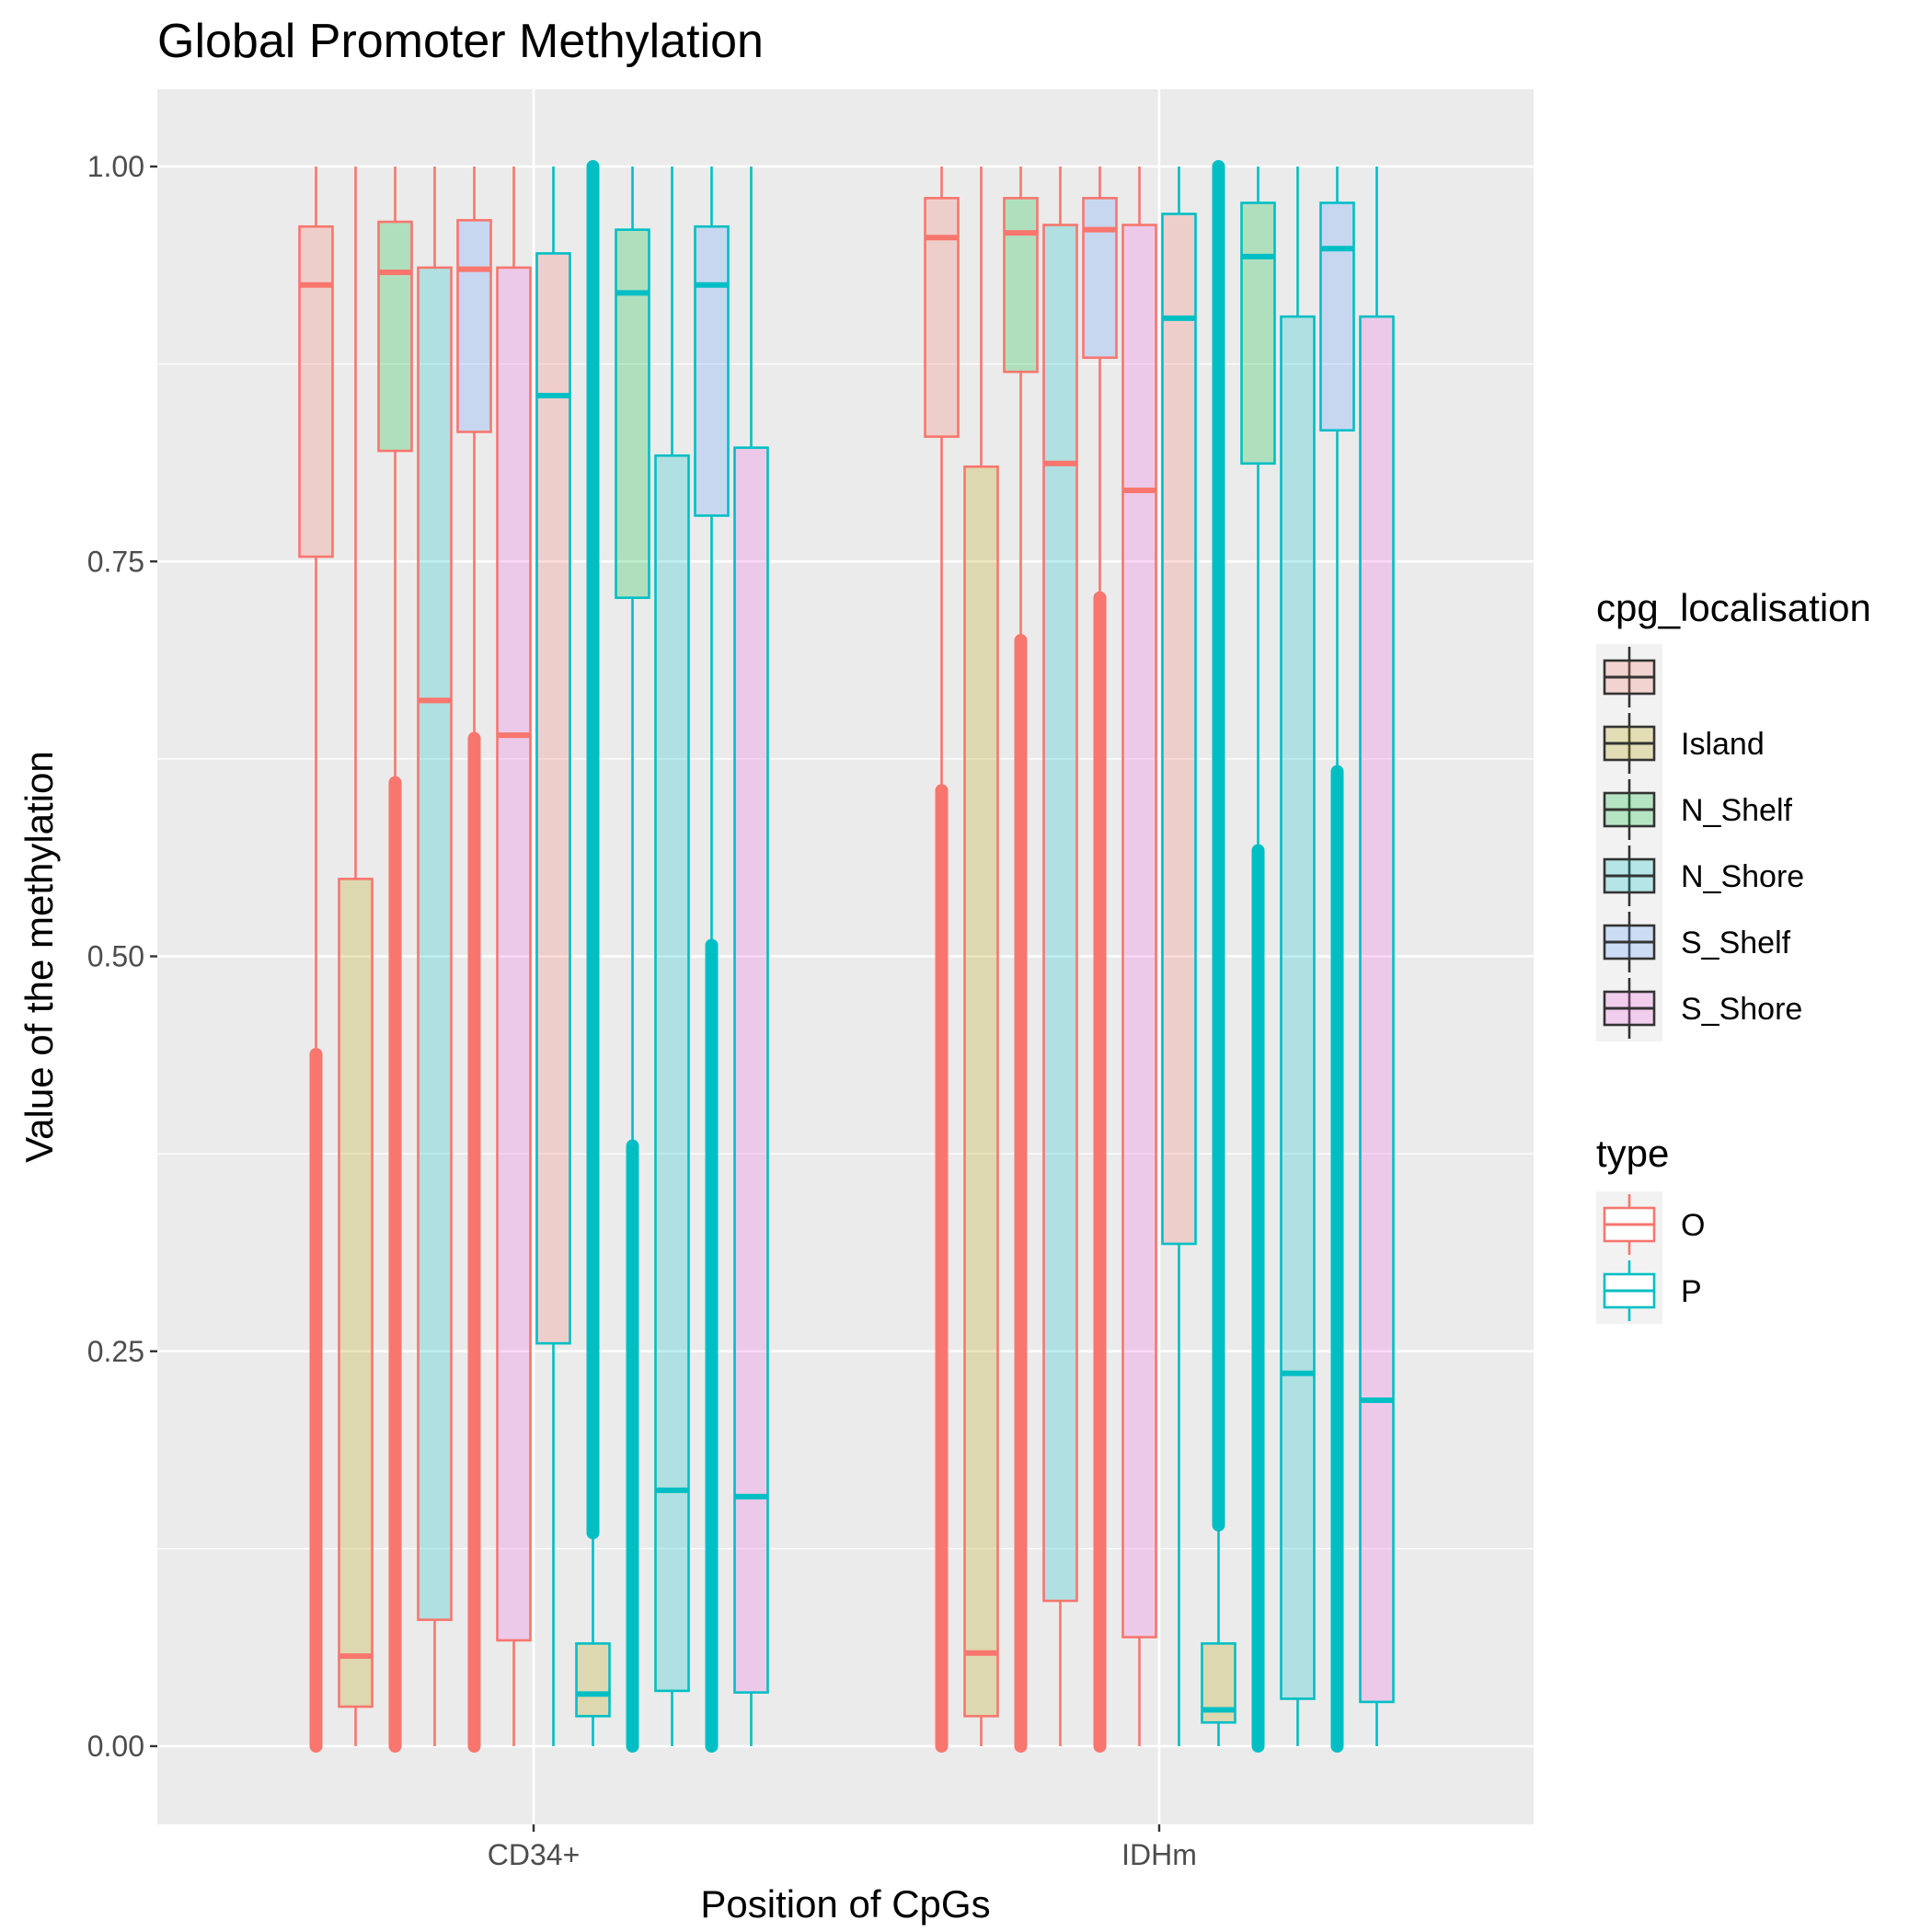 The width and height of the screenshot is (1932, 1932). I want to click on box-CD34+-N_Shore-O, so click(435, 956).